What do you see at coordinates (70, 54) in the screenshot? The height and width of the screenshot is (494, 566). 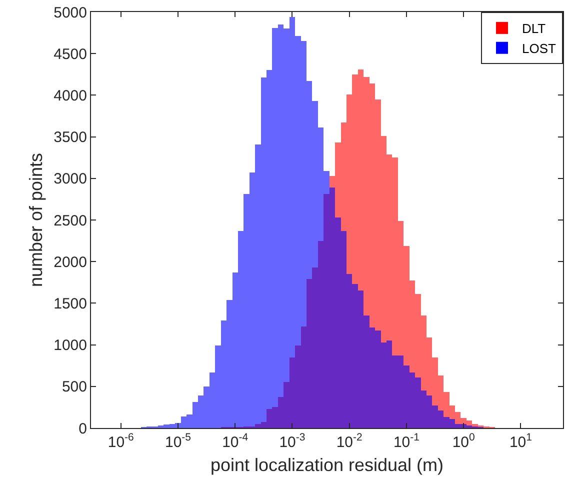 I see `y-tick-label: 4500` at bounding box center [70, 54].